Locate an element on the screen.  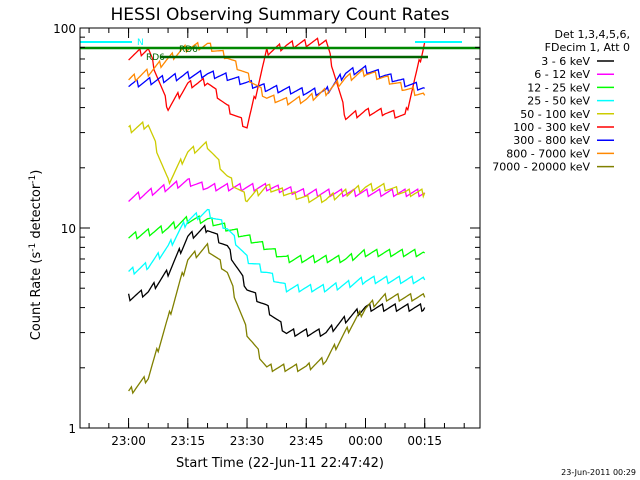
legend-label-9: 7000 - 20000 keV is located at coordinates (541, 167).